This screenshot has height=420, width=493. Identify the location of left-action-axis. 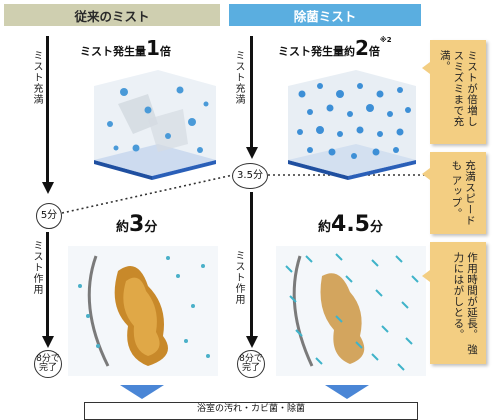
(47, 286).